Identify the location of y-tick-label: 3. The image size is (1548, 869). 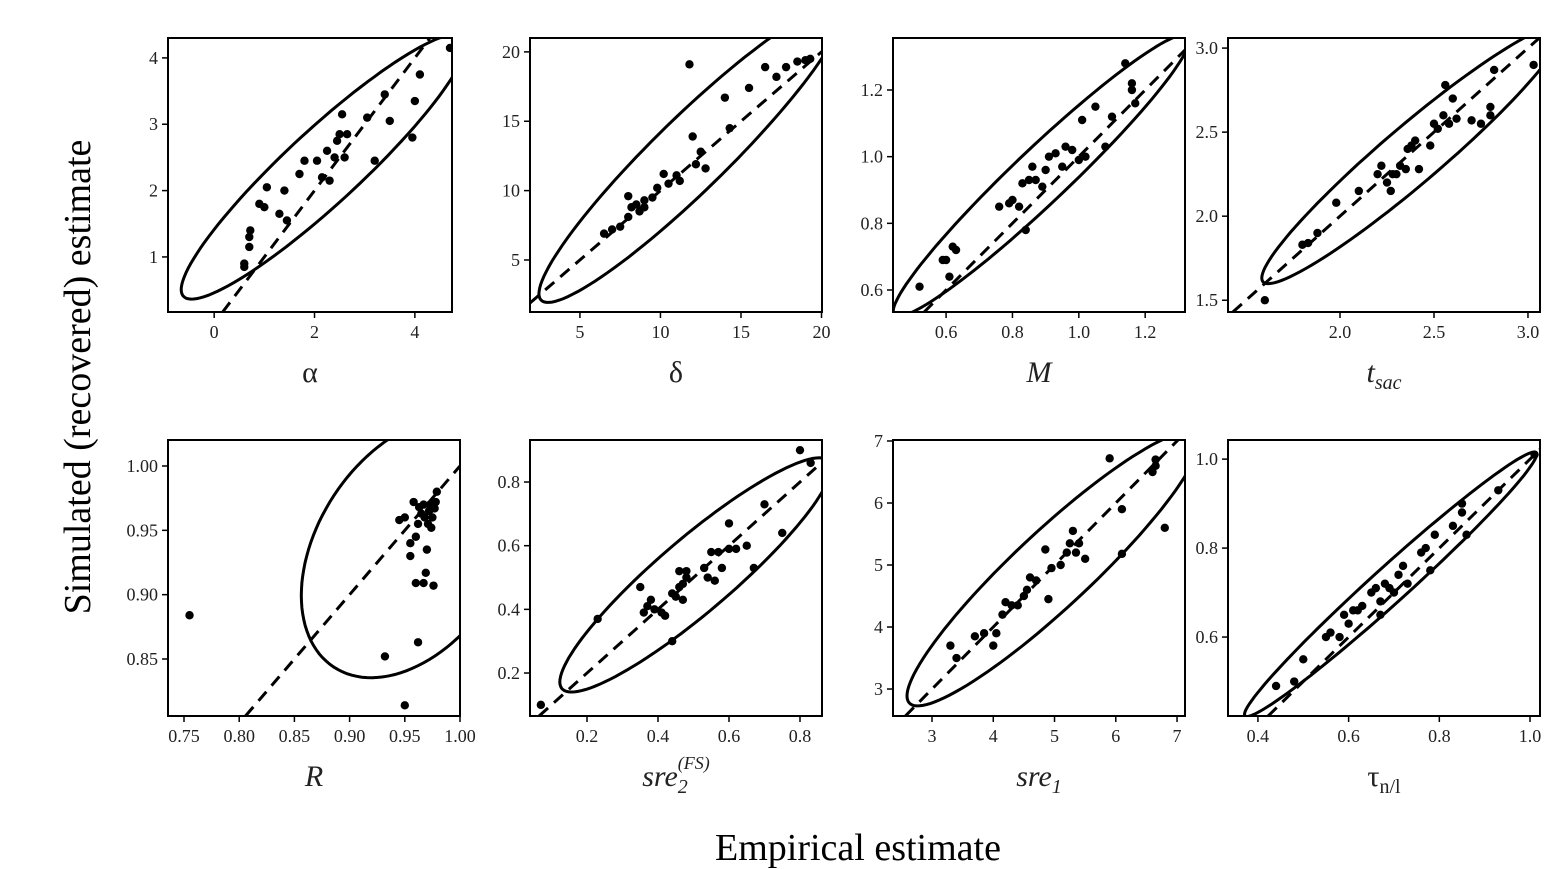
(153, 124).